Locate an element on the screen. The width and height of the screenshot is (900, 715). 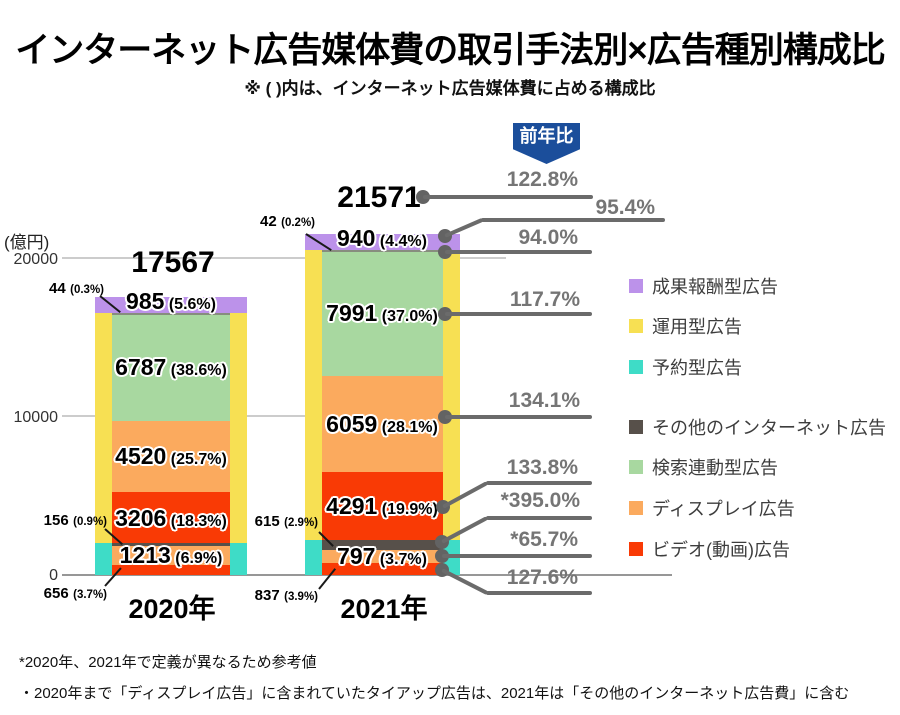
bar2021-display-label: 6059 (28.1%) is located at coordinates (382, 426).